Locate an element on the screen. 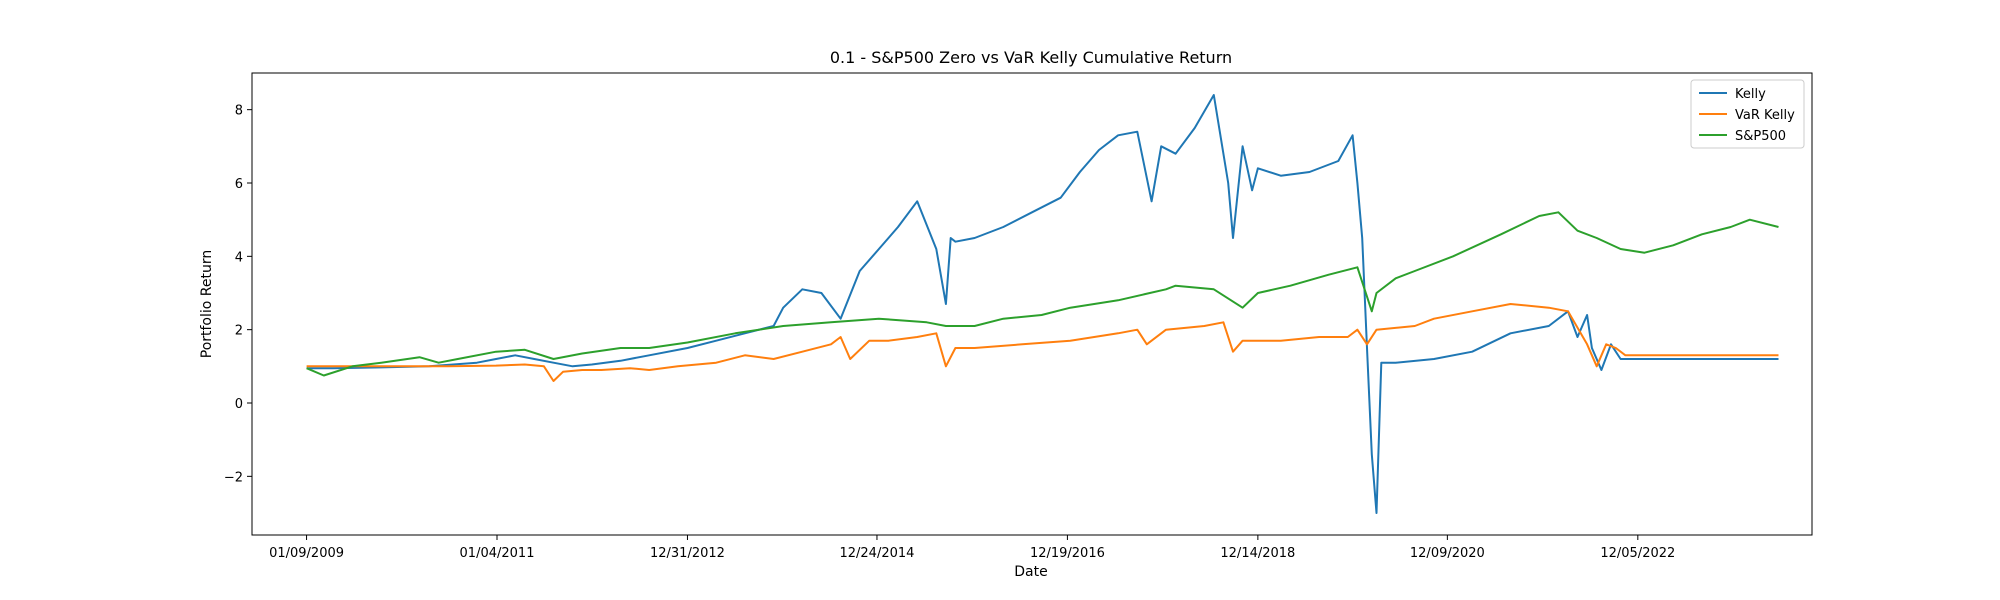  x-tick-label: 12/09/2020 is located at coordinates (1447, 553).